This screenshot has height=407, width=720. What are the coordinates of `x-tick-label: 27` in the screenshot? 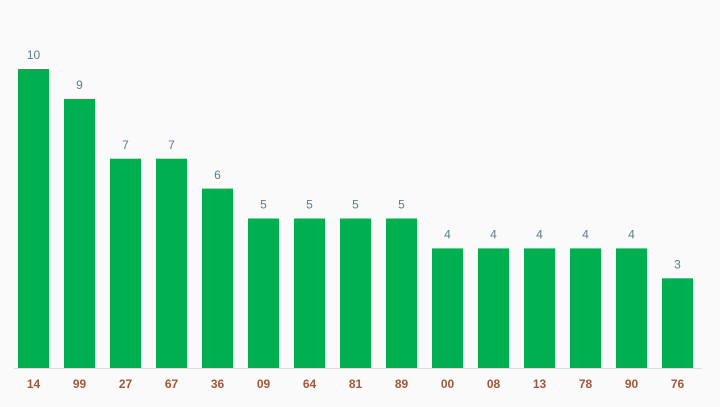 It's located at (126, 384).